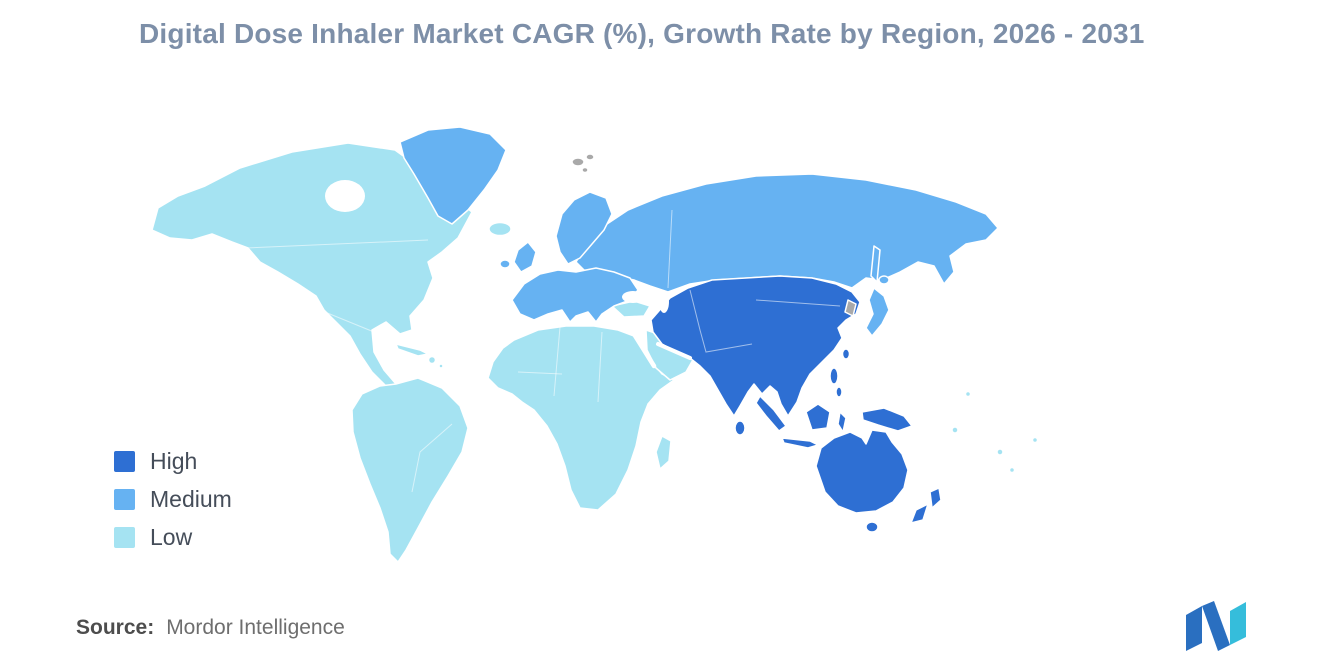  I want to click on region-new-zealand-south, so click(919, 513).